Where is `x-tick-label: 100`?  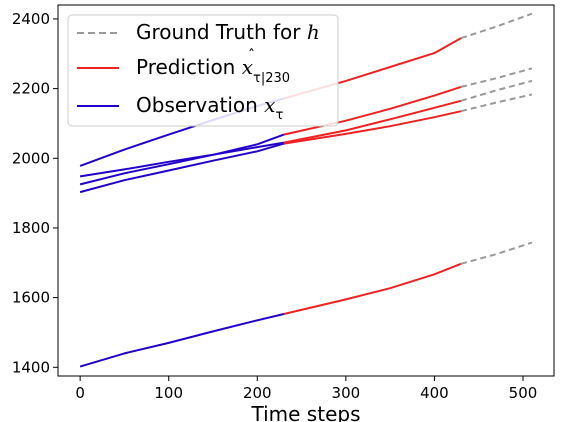 x-tick-label: 100 is located at coordinates (168, 393).